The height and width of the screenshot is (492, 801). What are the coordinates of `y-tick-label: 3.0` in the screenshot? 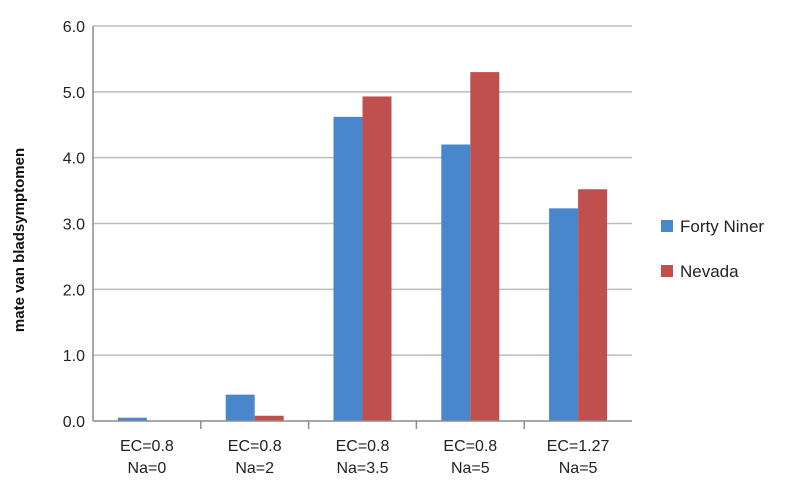 It's located at (74, 225).